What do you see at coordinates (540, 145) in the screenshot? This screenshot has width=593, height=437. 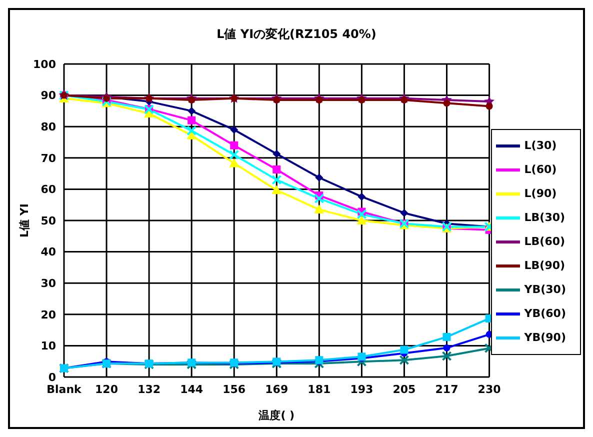 I see `legend-label: L(30)` at bounding box center [540, 145].